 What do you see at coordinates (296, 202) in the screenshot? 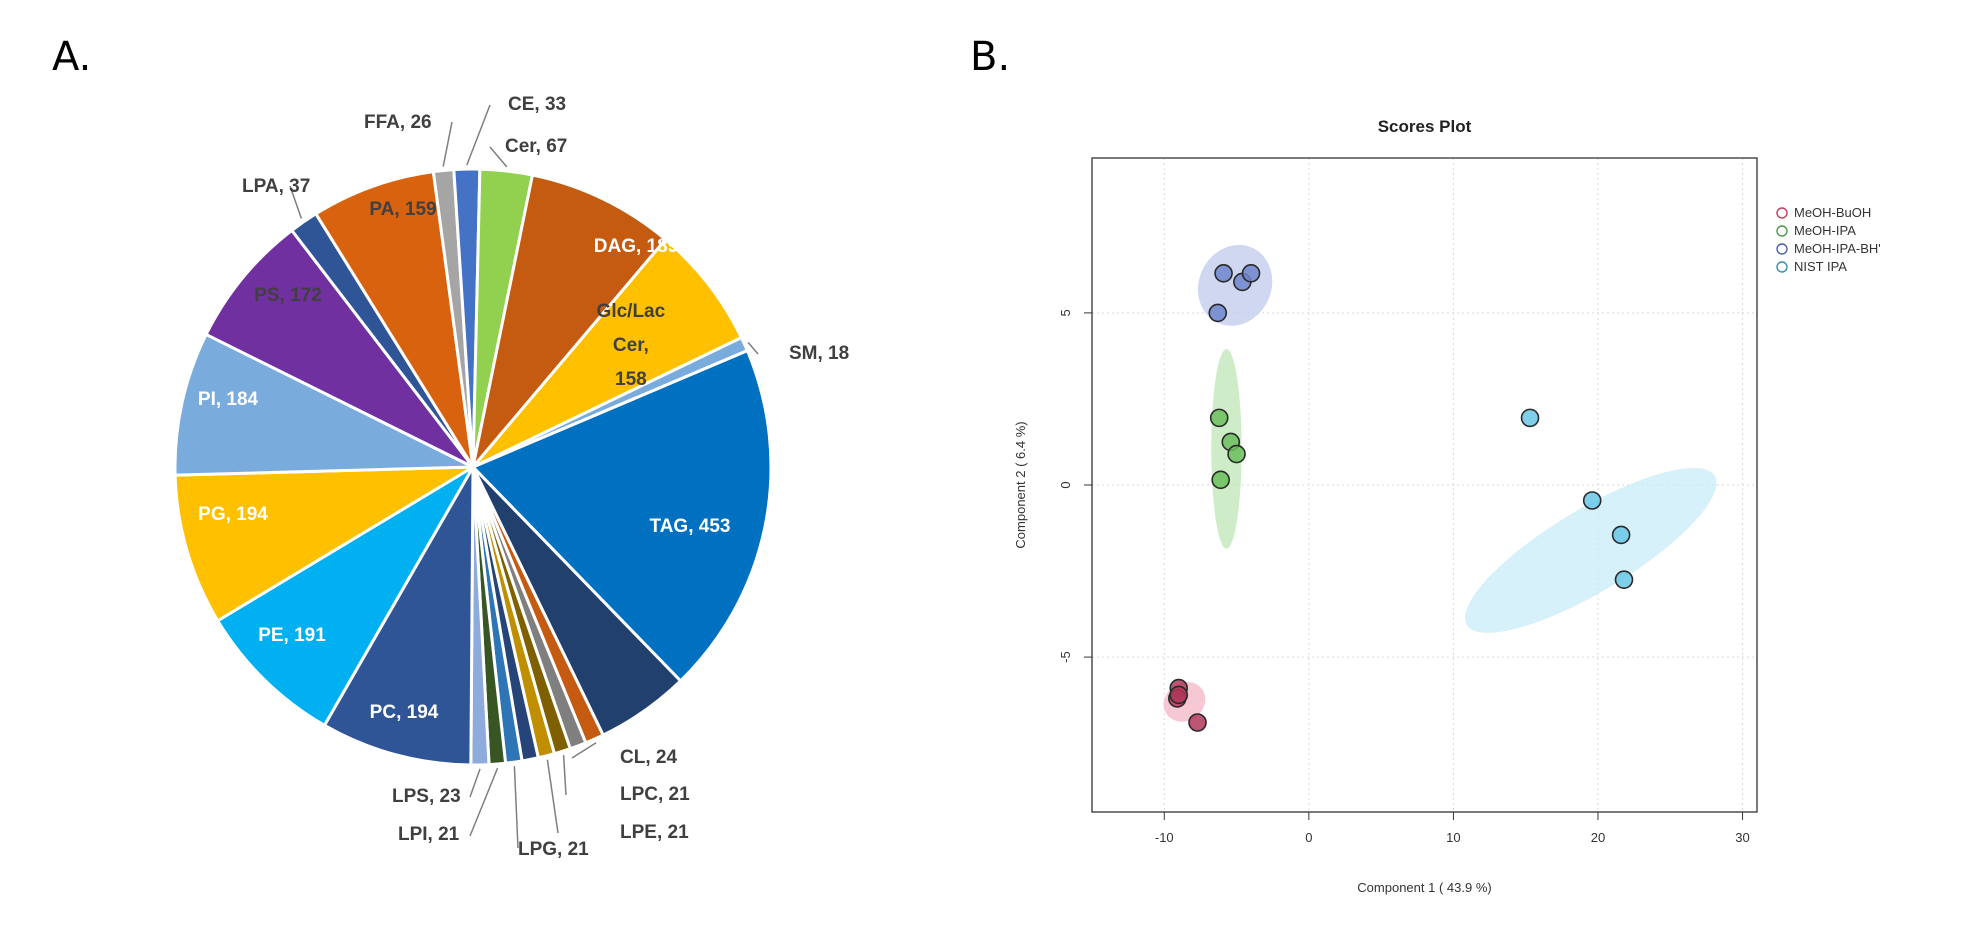
I see `pie-leader-lpa` at bounding box center [296, 202].